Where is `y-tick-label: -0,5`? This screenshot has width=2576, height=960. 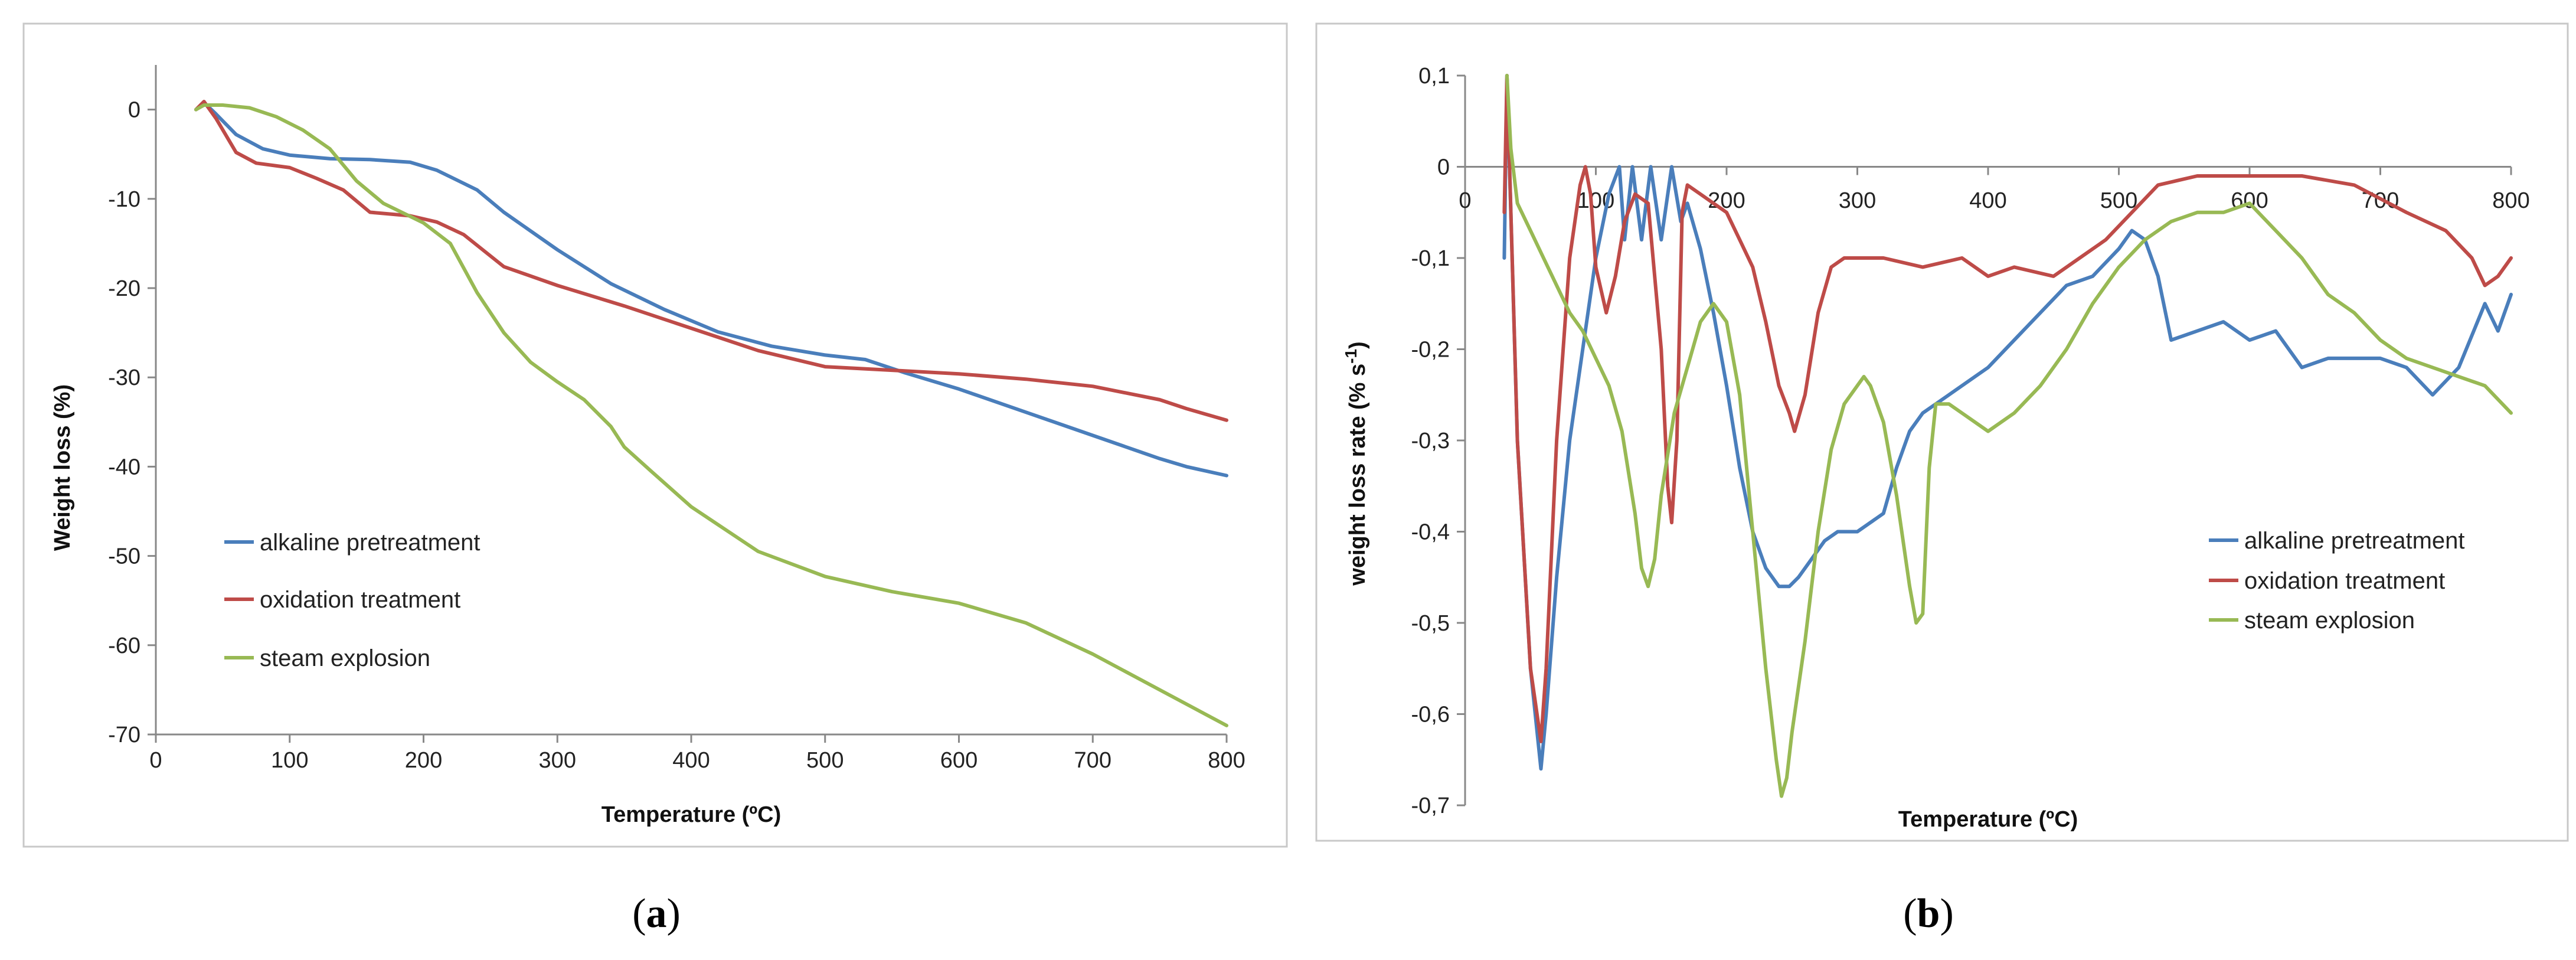
y-tick-label: -0,5 is located at coordinates (1430, 624).